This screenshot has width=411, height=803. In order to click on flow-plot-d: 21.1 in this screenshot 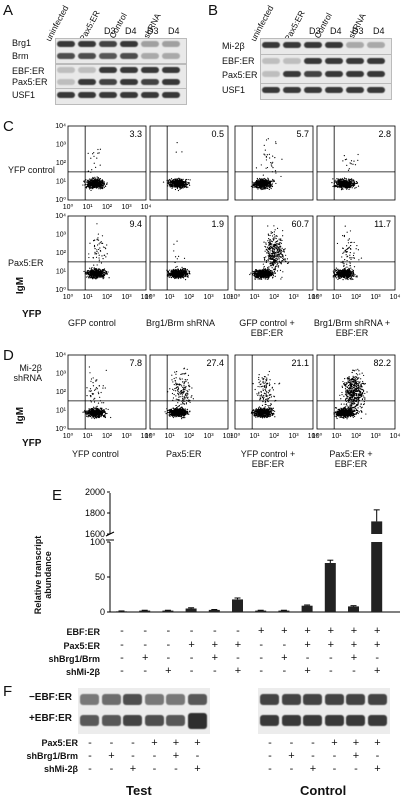, I will do `click(274, 392)`.